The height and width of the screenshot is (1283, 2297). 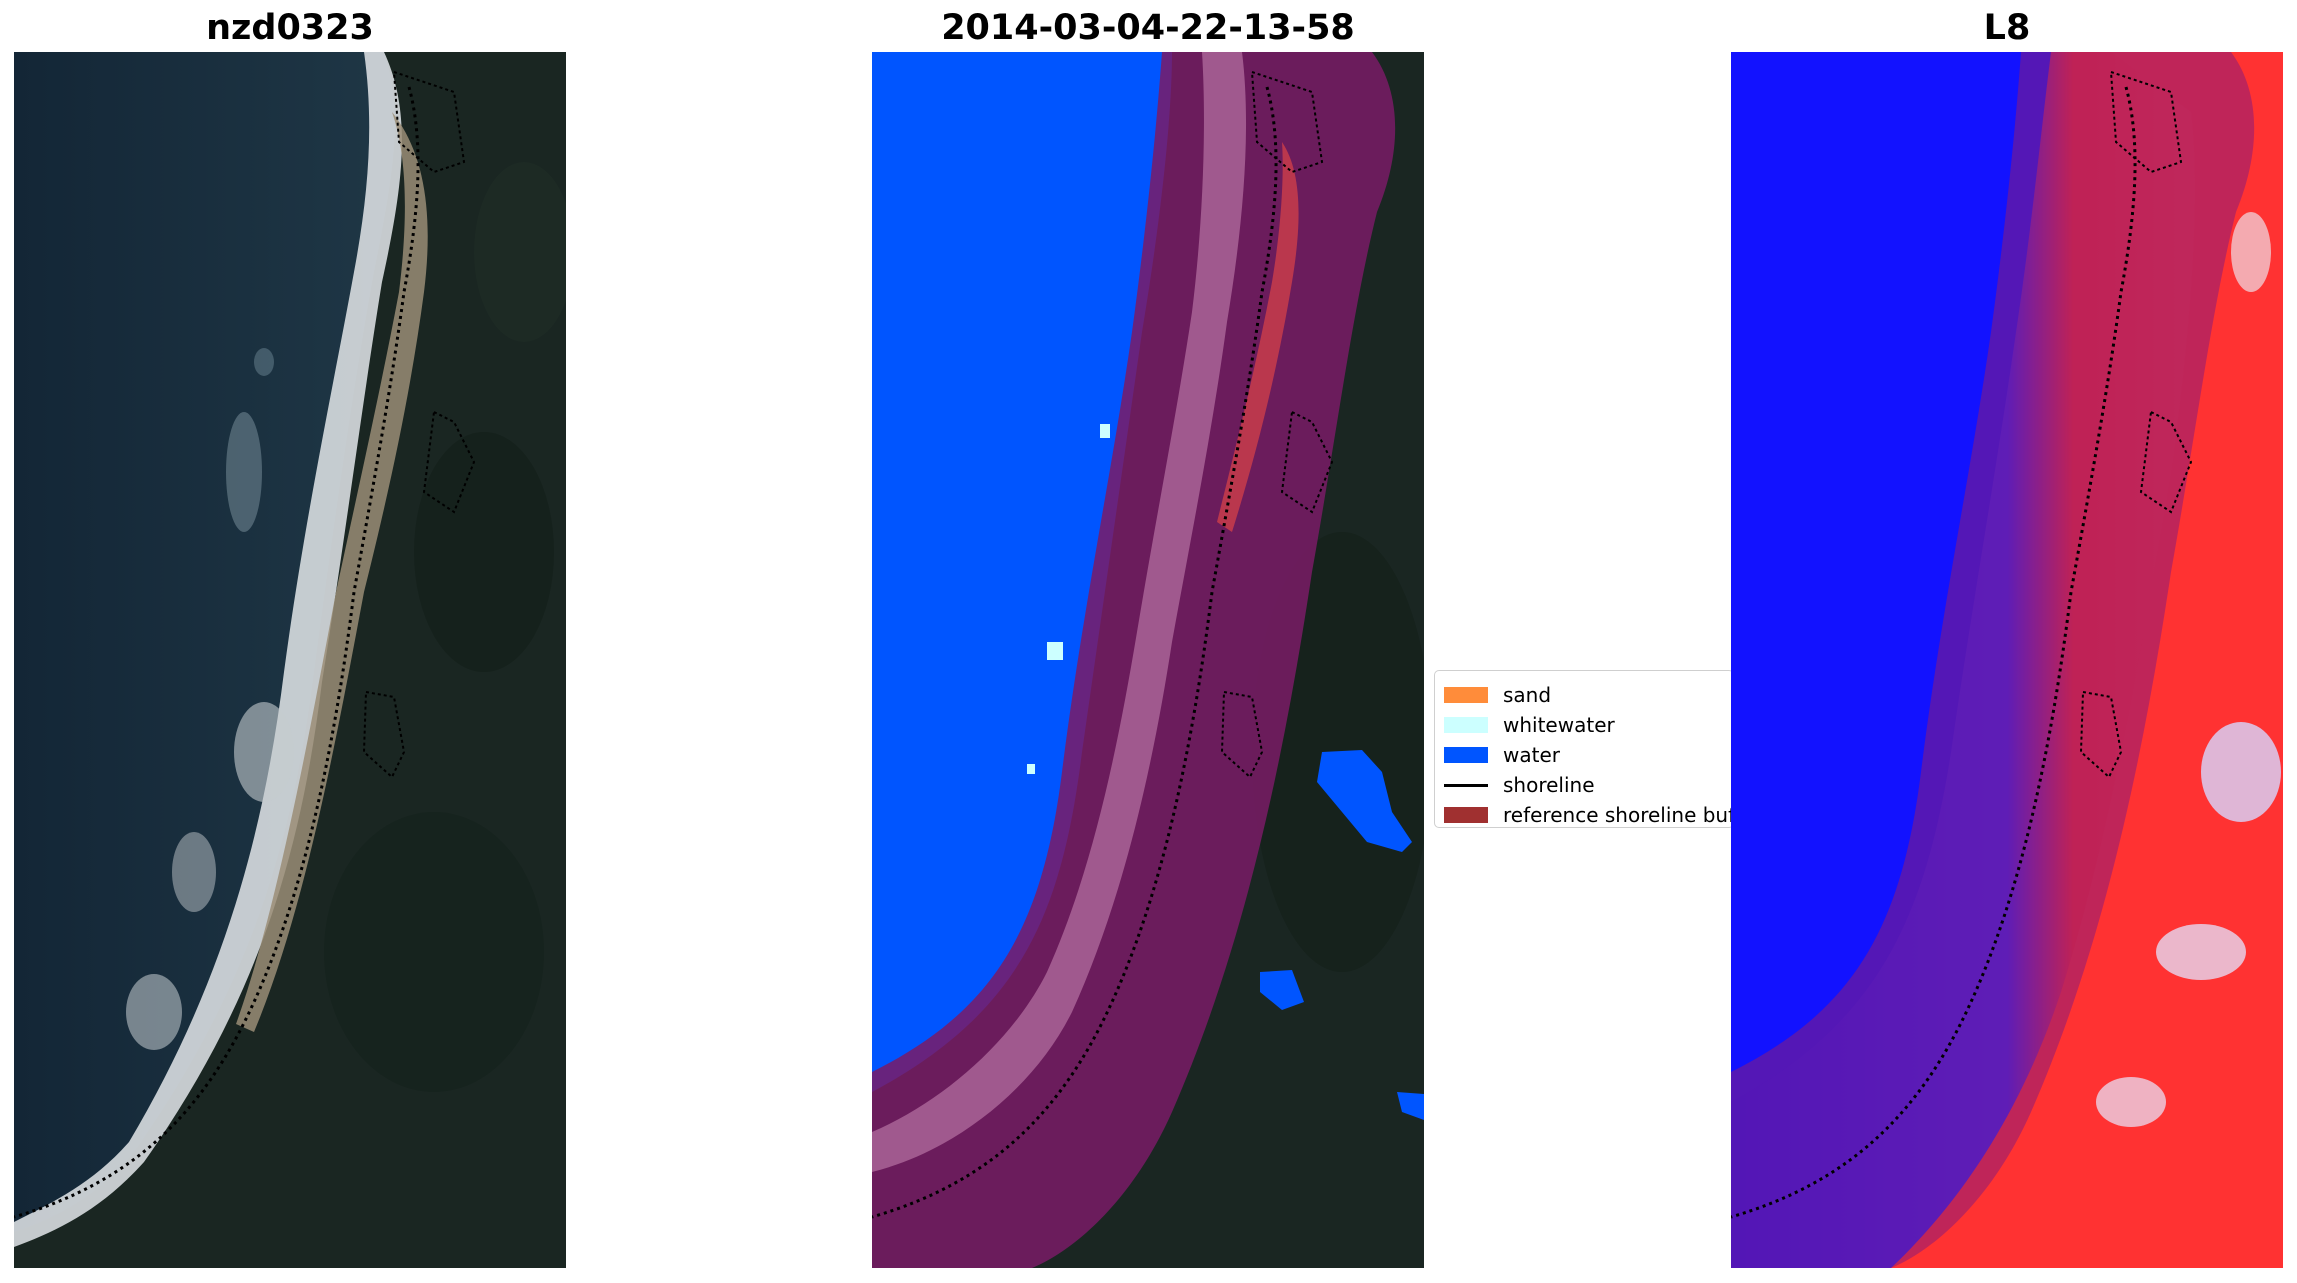 What do you see at coordinates (1466, 755) in the screenshot?
I see `legend-swatch-water` at bounding box center [1466, 755].